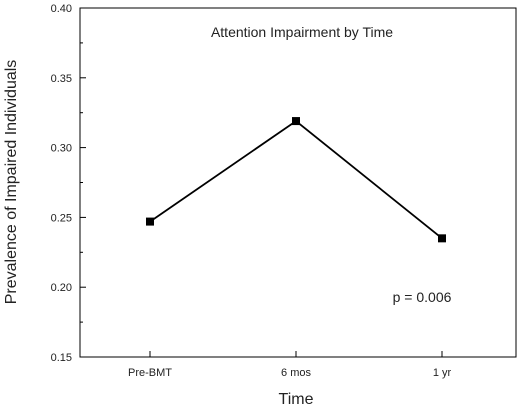 The image size is (520, 410). I want to click on x-tick-label: Pre-BMT, so click(150, 373).